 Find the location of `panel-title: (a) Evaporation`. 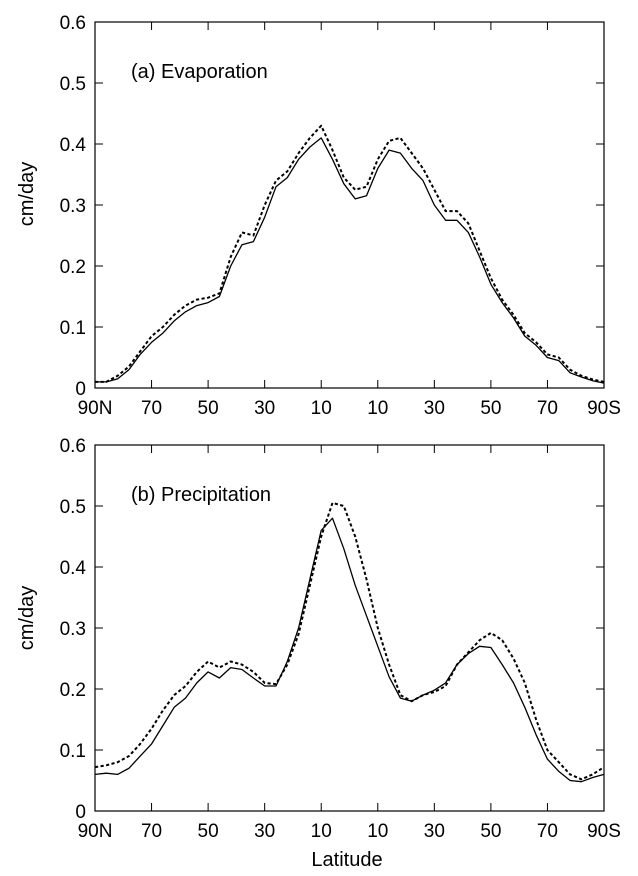

panel-title: (a) Evaporation is located at coordinates (199, 72).